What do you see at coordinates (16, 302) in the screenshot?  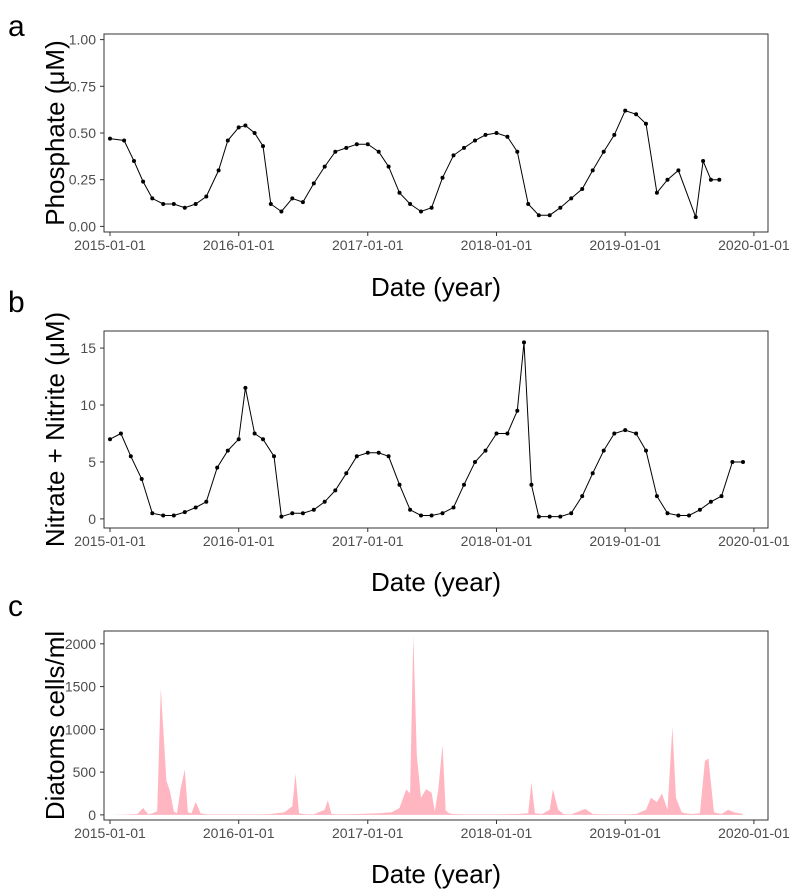 I see `panel-letter: b` at bounding box center [16, 302].